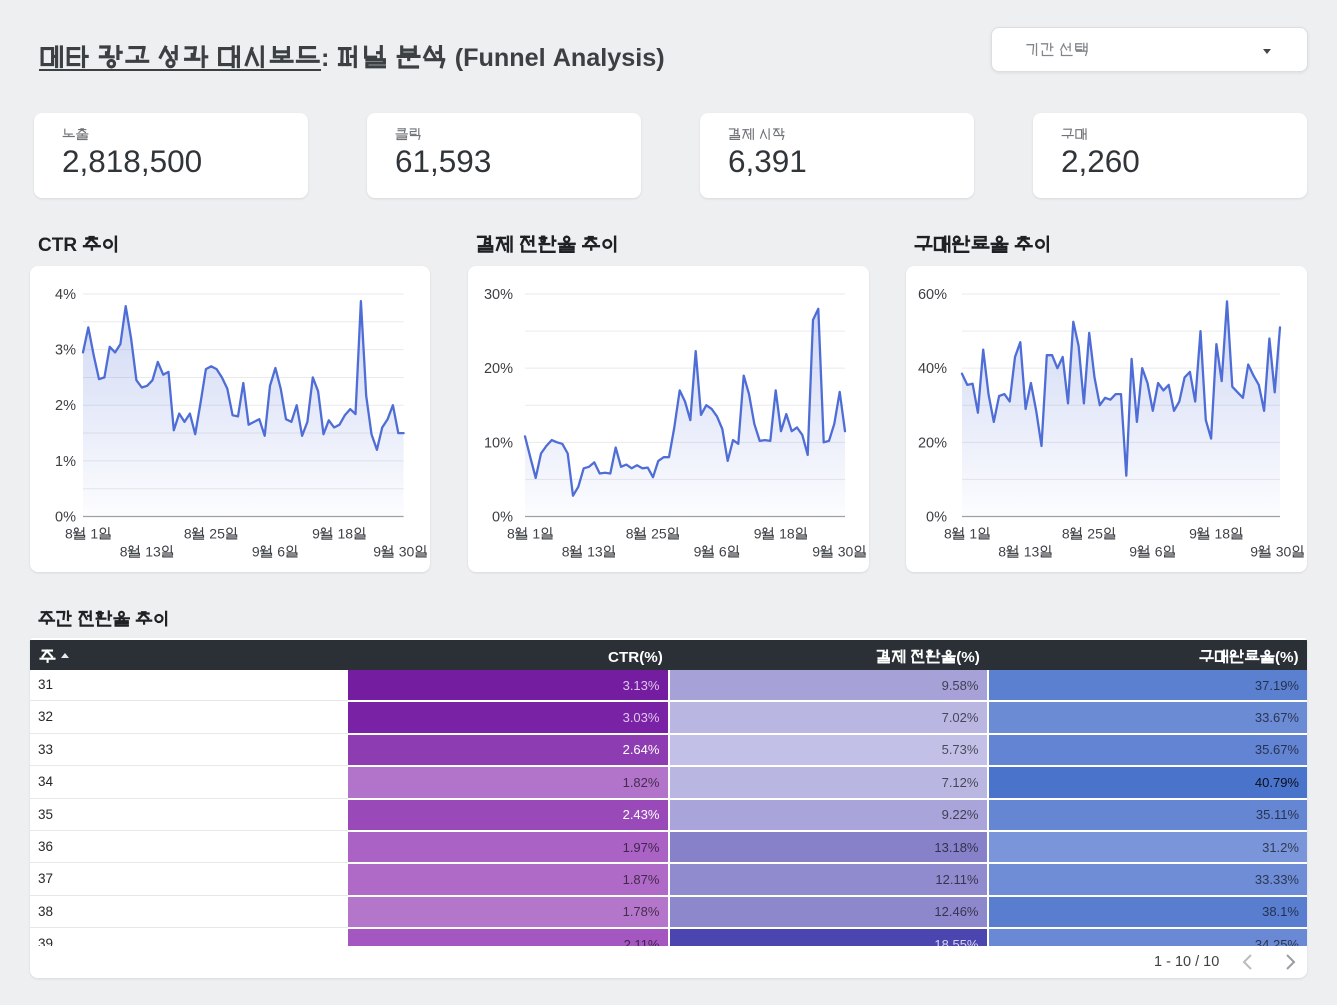  I want to click on svg-text: 40%, so click(932, 369).